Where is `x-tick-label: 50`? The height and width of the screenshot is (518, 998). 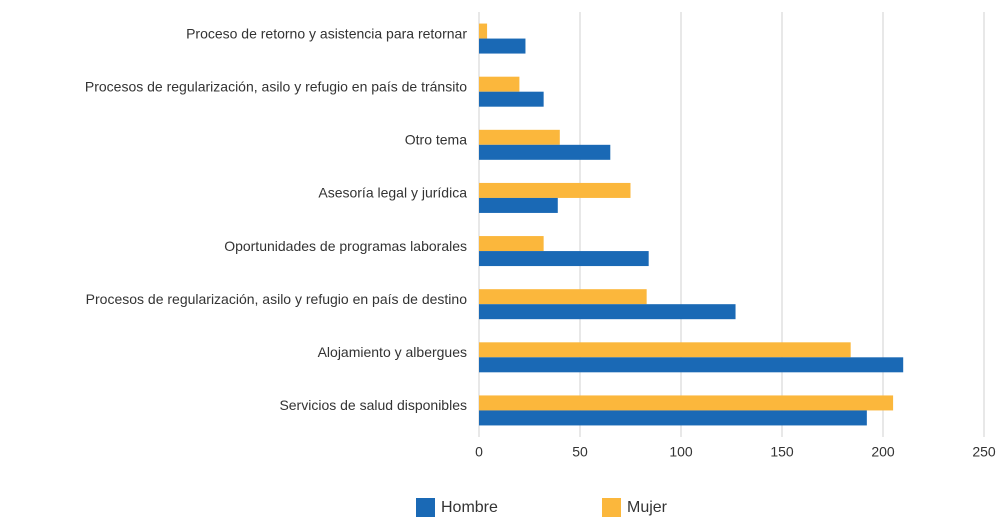 x-tick-label: 50 is located at coordinates (580, 452).